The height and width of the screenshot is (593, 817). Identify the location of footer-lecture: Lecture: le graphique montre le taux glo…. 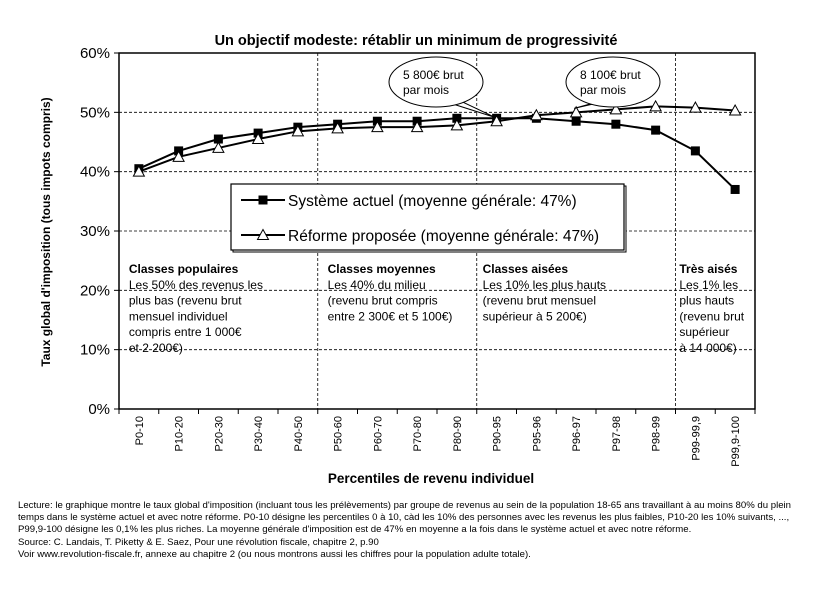
(405, 518).